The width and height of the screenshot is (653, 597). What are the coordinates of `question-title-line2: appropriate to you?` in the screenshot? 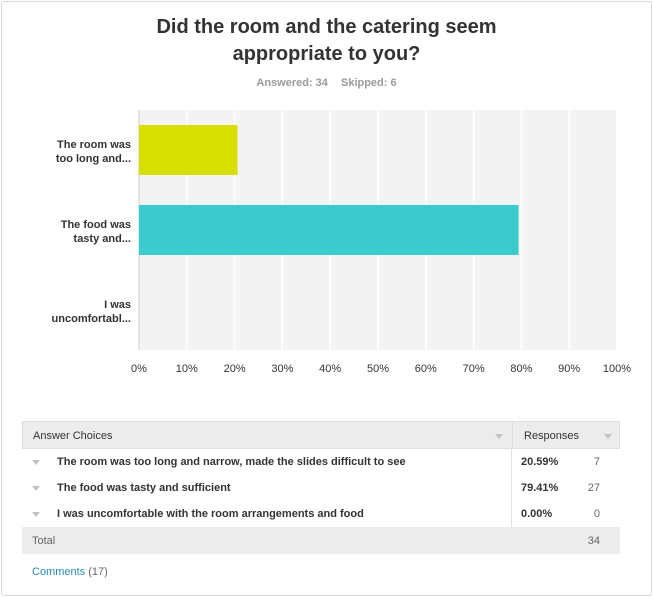 It's located at (326, 54).